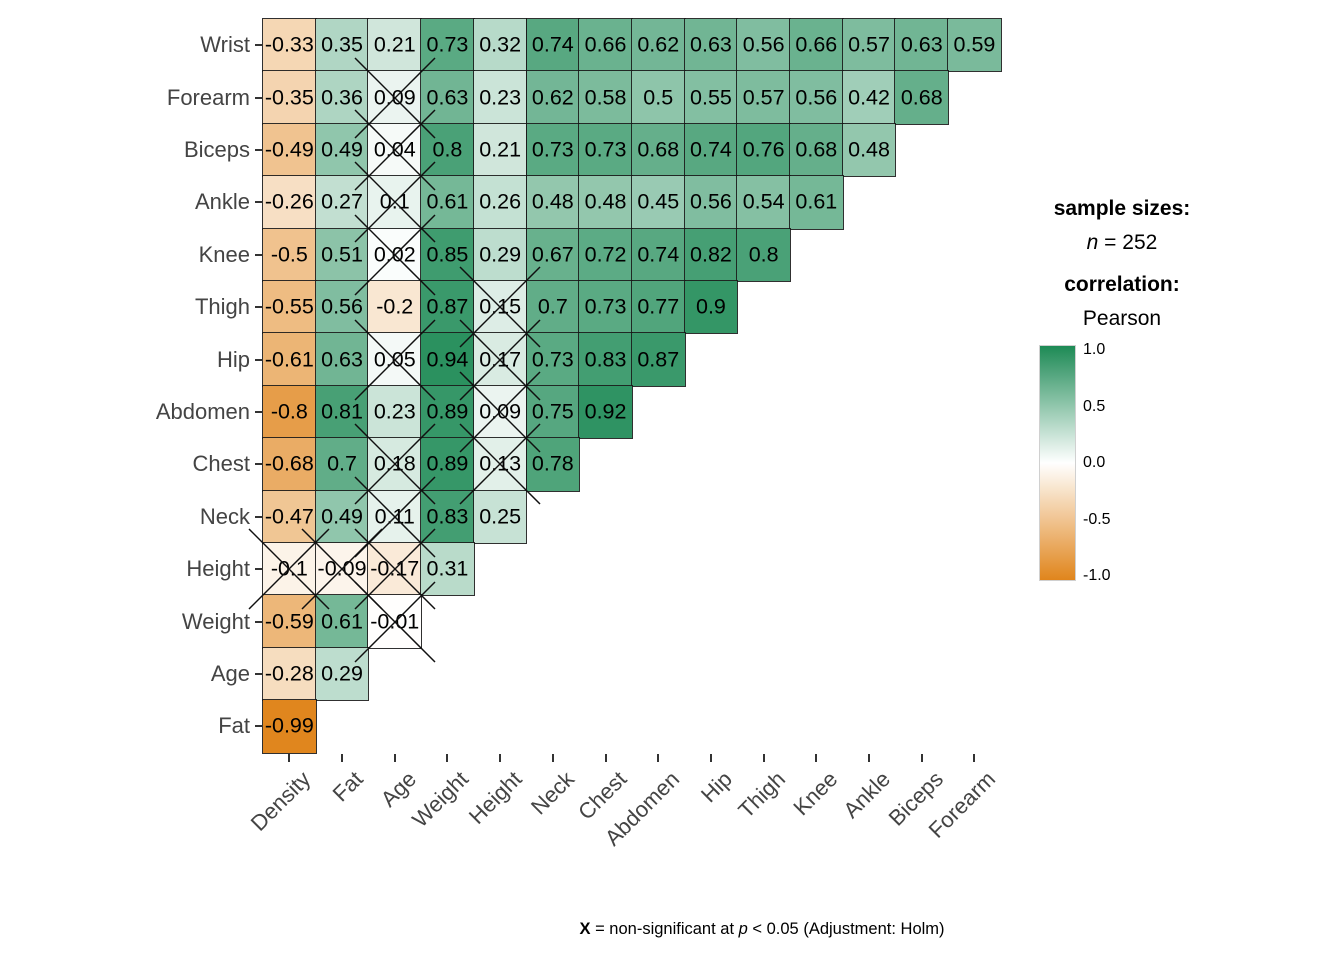 The height and width of the screenshot is (960, 1344). Describe the element at coordinates (552, 44) in the screenshot. I see `correlation-value-label: 0.74` at that location.